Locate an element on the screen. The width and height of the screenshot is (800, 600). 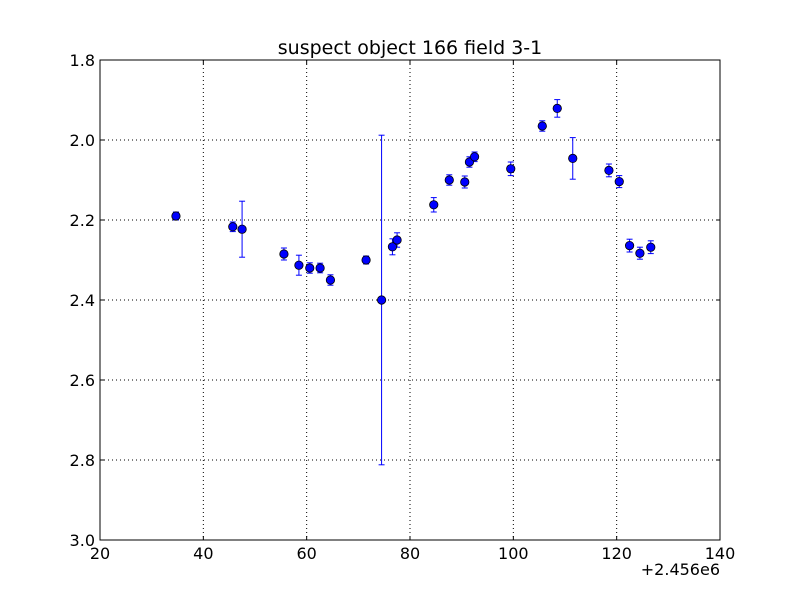
y-tick-label: 2.8 is located at coordinates (82, 460).